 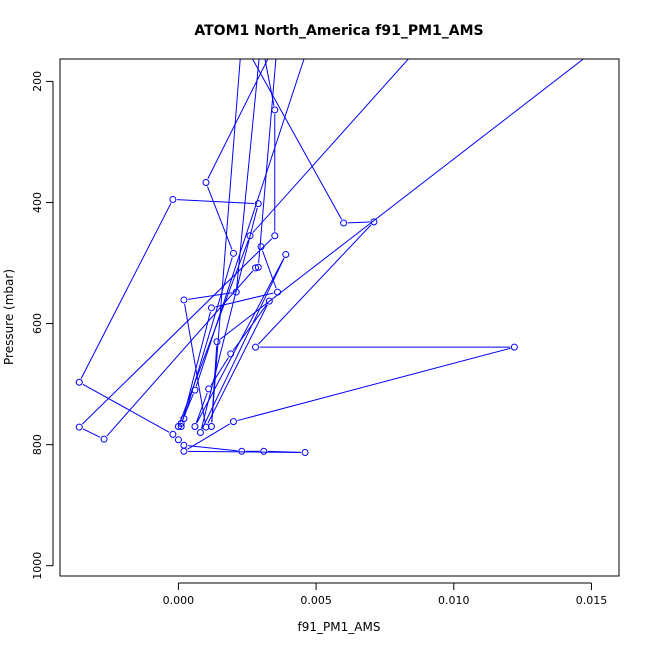 I want to click on y-tick-label: 600, so click(x=37, y=323).